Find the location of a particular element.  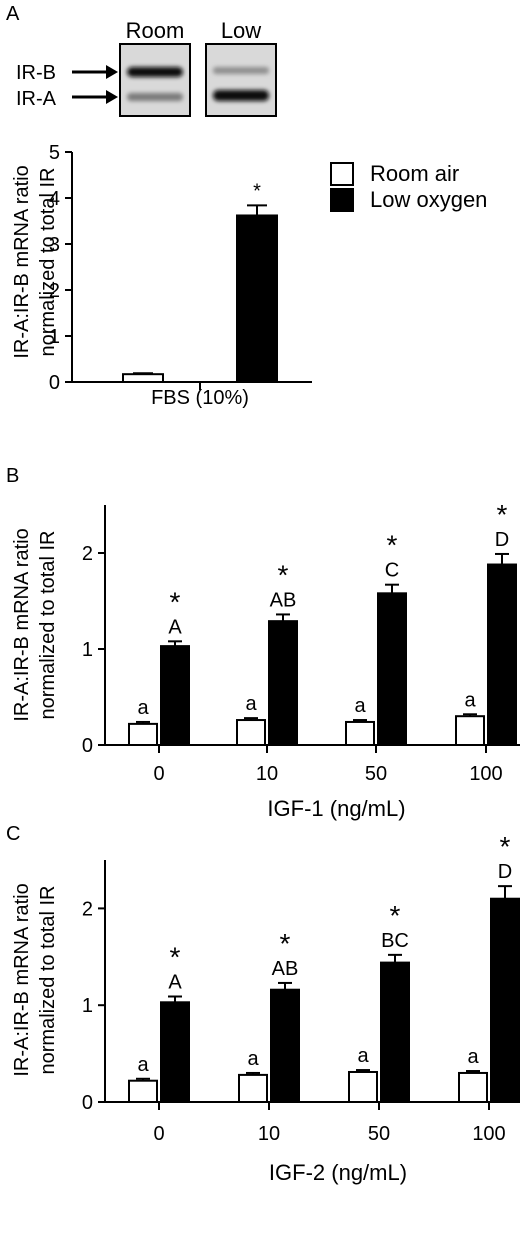

legend-room-swatch is located at coordinates (342, 174).